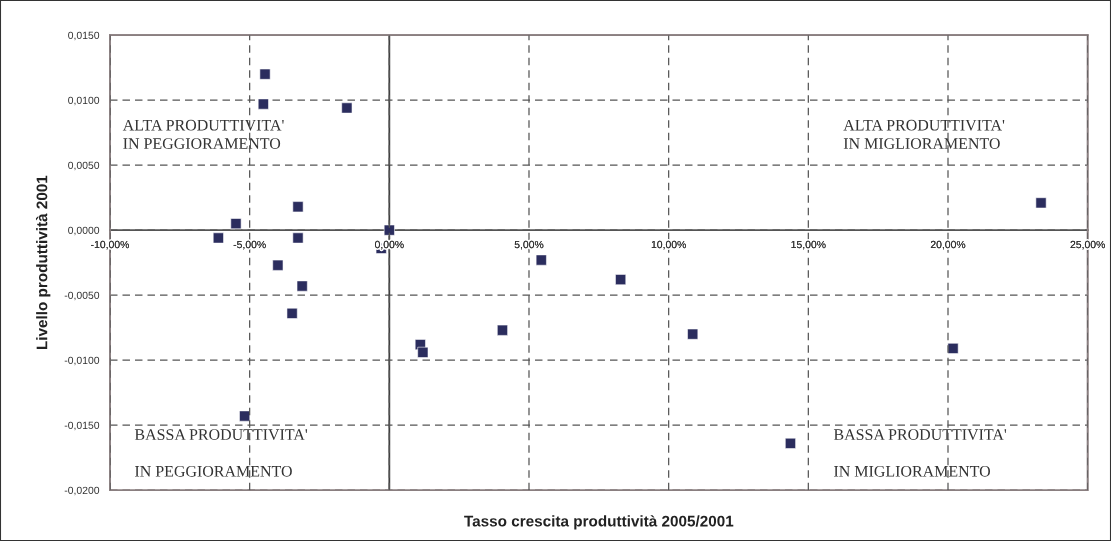  I want to click on y-tick-label: 0,0150, so click(84, 36).